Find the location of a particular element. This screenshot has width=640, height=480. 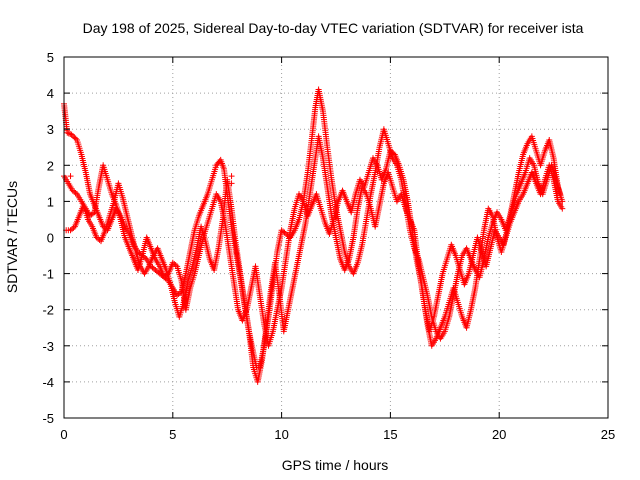

x-axis-label: GPS time / hours is located at coordinates (335, 465).